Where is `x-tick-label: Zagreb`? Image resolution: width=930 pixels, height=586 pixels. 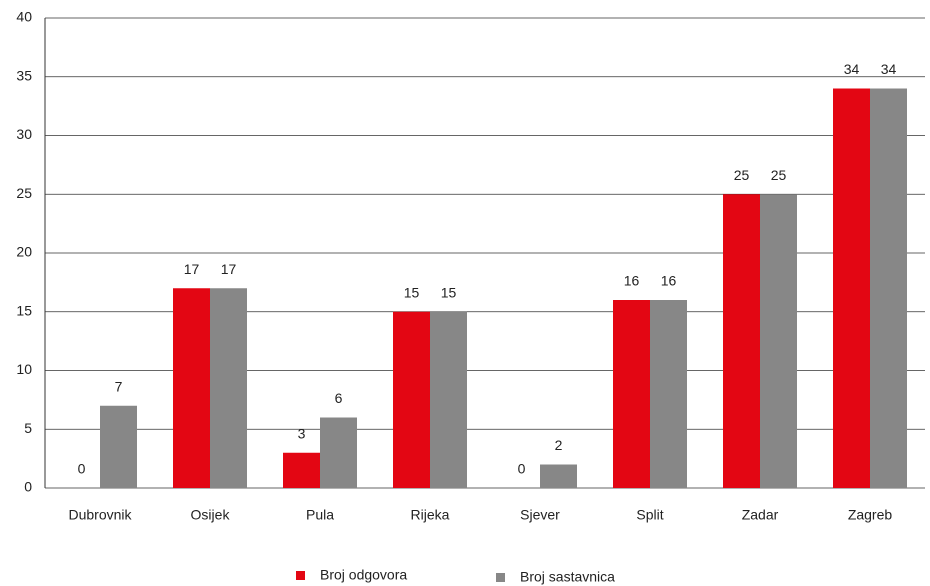 x-tick-label: Zagreb is located at coordinates (870, 515).